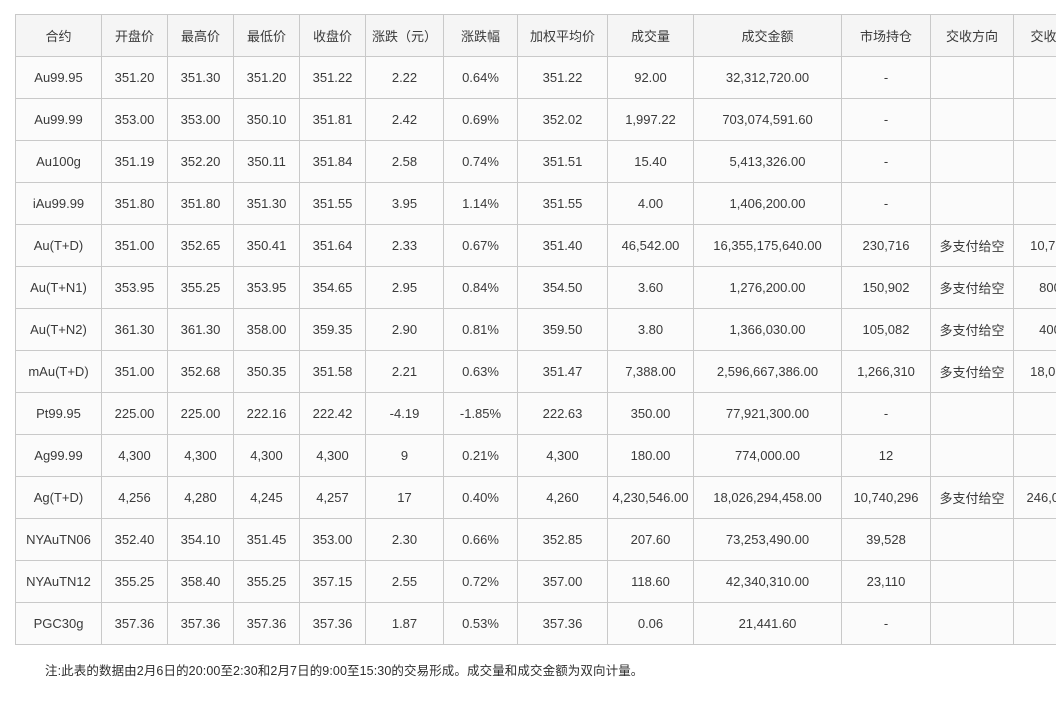  What do you see at coordinates (562, 581) in the screenshot?
I see `cell-weighted-avg: 357.00` at bounding box center [562, 581].